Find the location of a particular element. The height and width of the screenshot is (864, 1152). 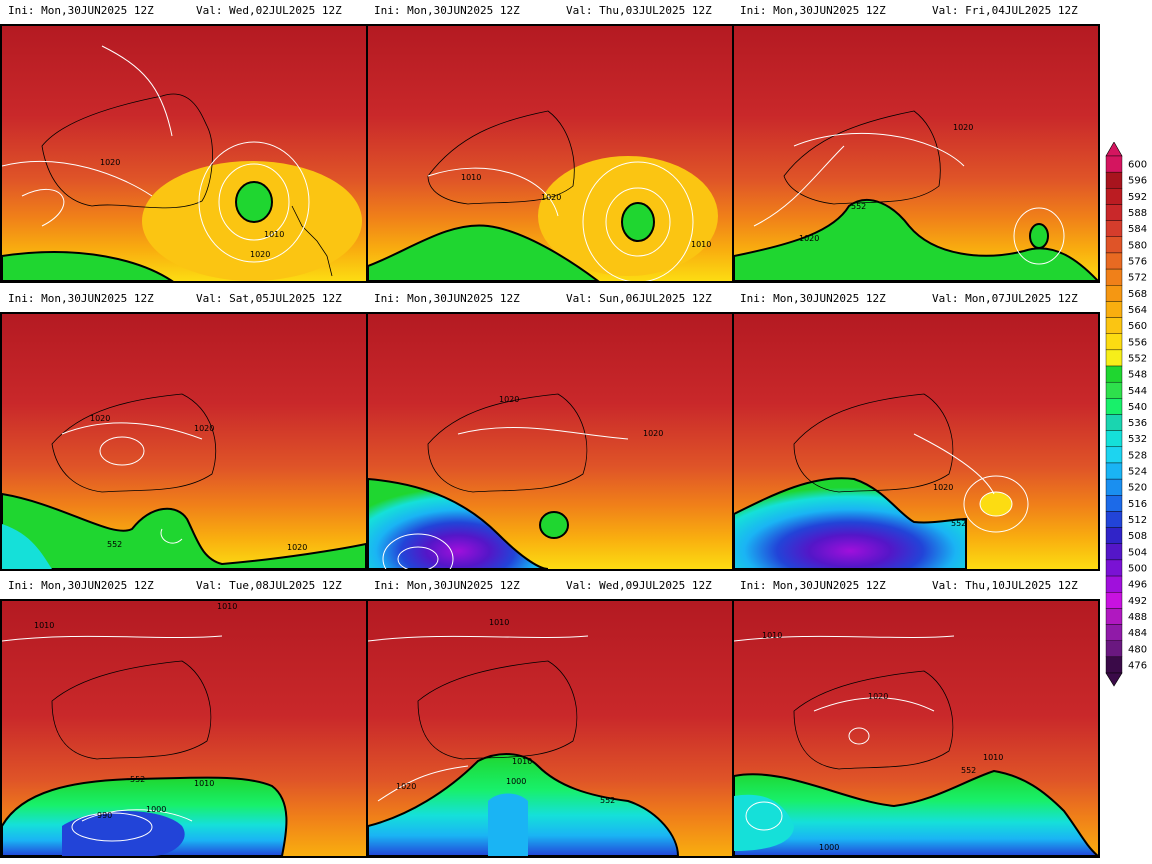

panel-7-ini: Ini: Mon,30JUN2025 12Z is located at coordinates (81, 585).